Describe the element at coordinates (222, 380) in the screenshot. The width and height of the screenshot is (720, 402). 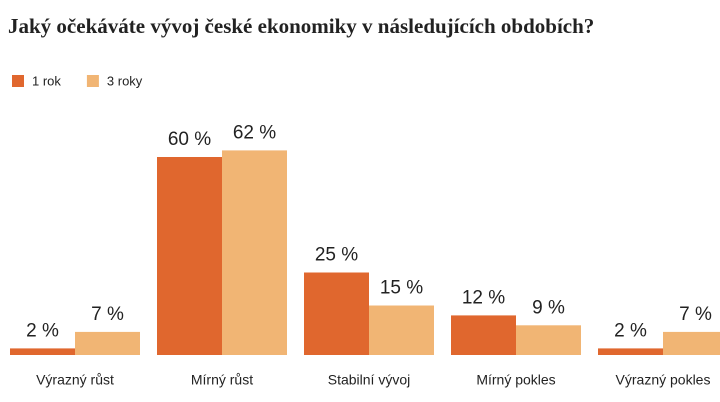
I see `x-tick-label: Mírný růst` at that location.